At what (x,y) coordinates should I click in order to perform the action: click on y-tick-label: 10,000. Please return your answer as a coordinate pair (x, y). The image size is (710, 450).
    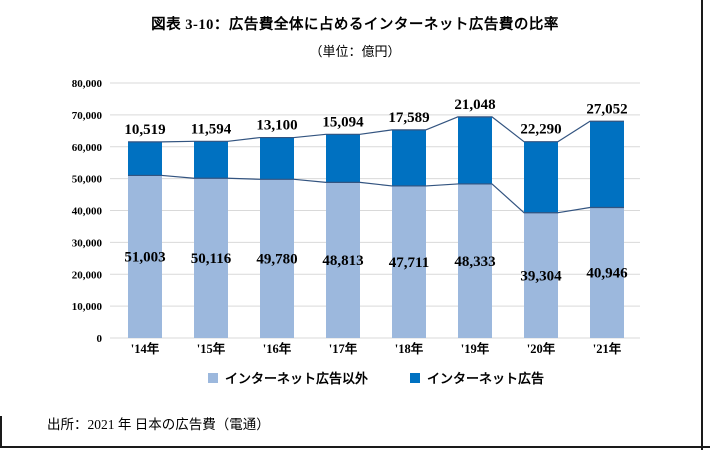
    Looking at the image, I should click on (87, 307).